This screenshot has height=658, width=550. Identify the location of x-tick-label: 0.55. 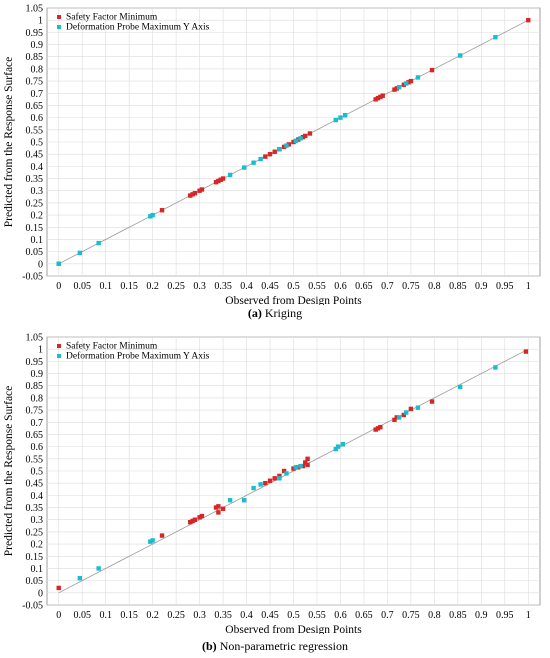
(317, 615).